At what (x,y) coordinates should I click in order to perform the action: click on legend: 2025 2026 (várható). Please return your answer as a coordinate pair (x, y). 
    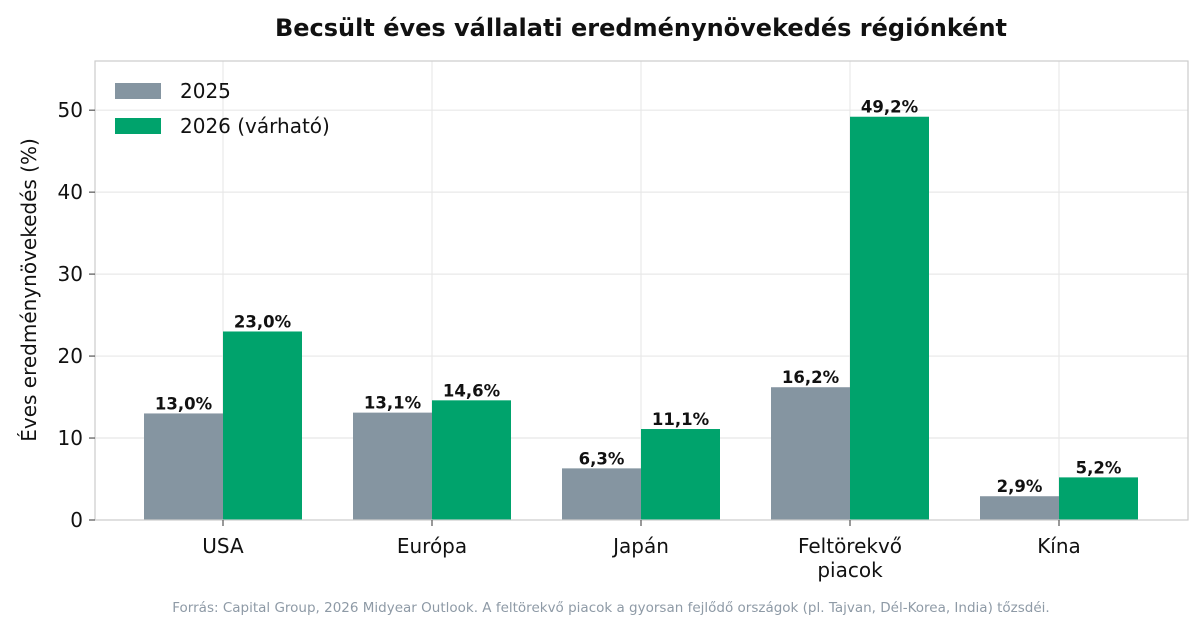
    Looking at the image, I should click on (222, 108).